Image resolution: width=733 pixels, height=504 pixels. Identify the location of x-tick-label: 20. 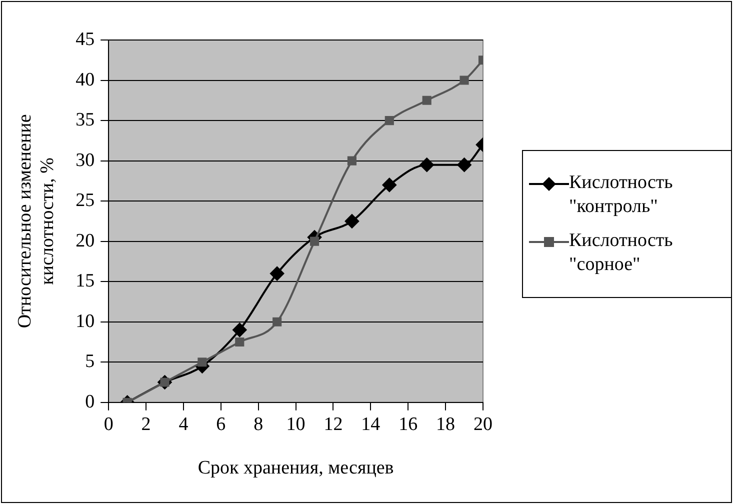
(483, 424).